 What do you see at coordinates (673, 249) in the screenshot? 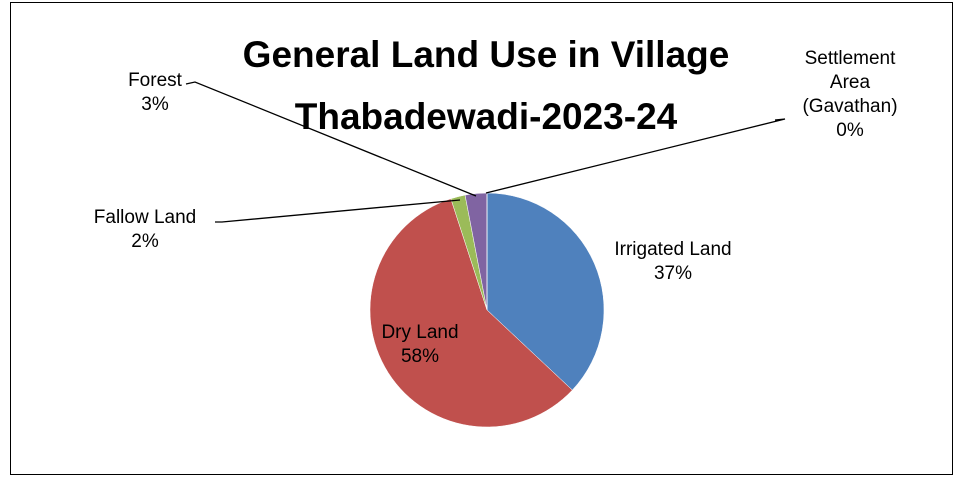
I see `category-name: Irrigated Land` at bounding box center [673, 249].